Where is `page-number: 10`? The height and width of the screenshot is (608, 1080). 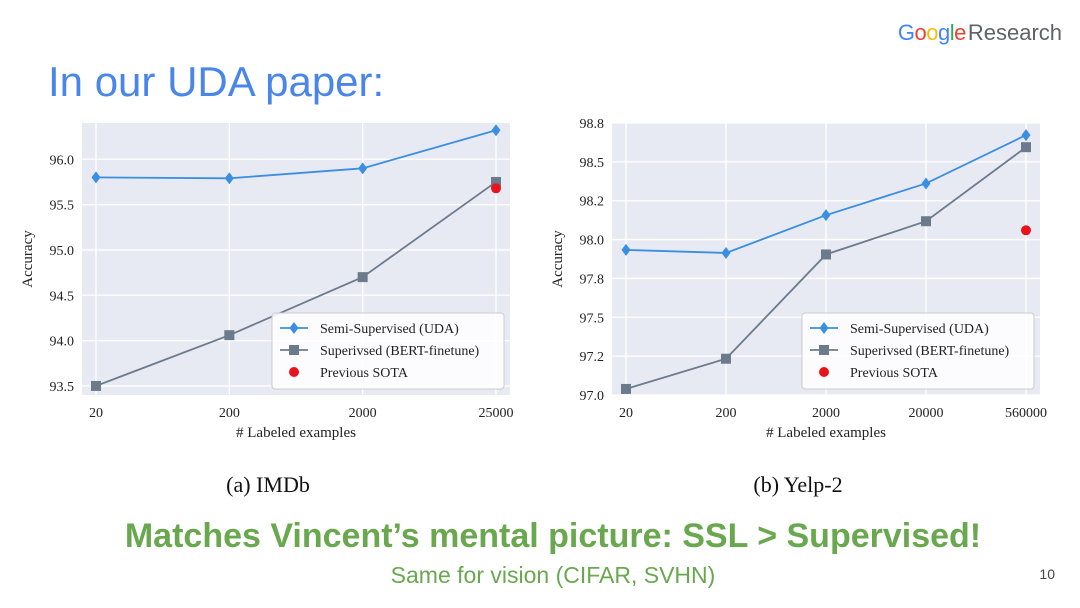
page-number: 10 is located at coordinates (1047, 574).